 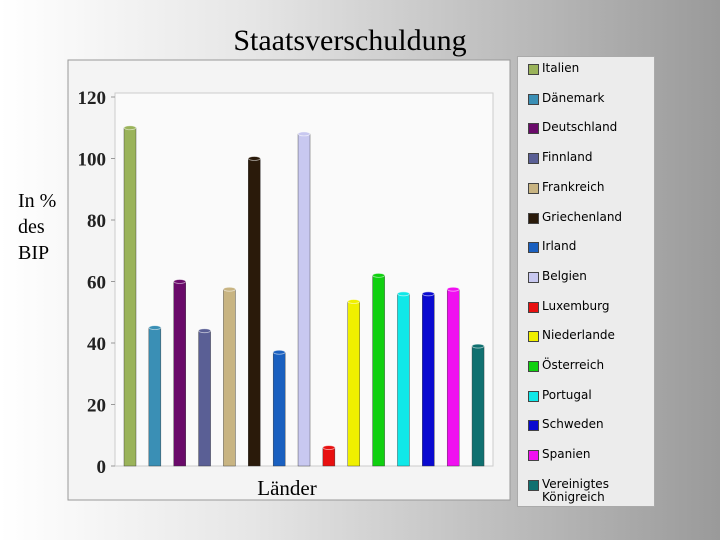 I want to click on legend-label: Österreich, so click(x=573, y=365).